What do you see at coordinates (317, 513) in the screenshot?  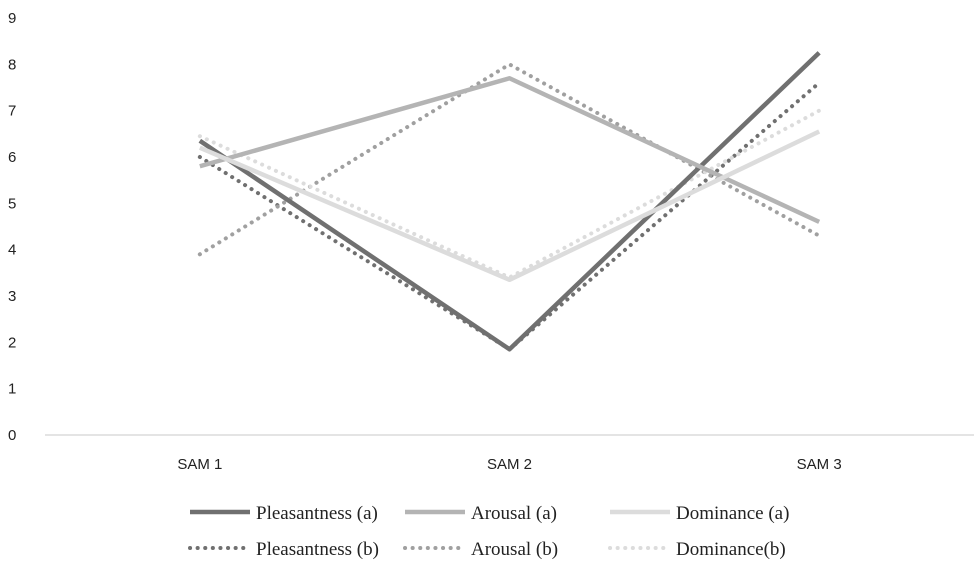 I see `legend-label: Pleasantness (a)` at bounding box center [317, 513].